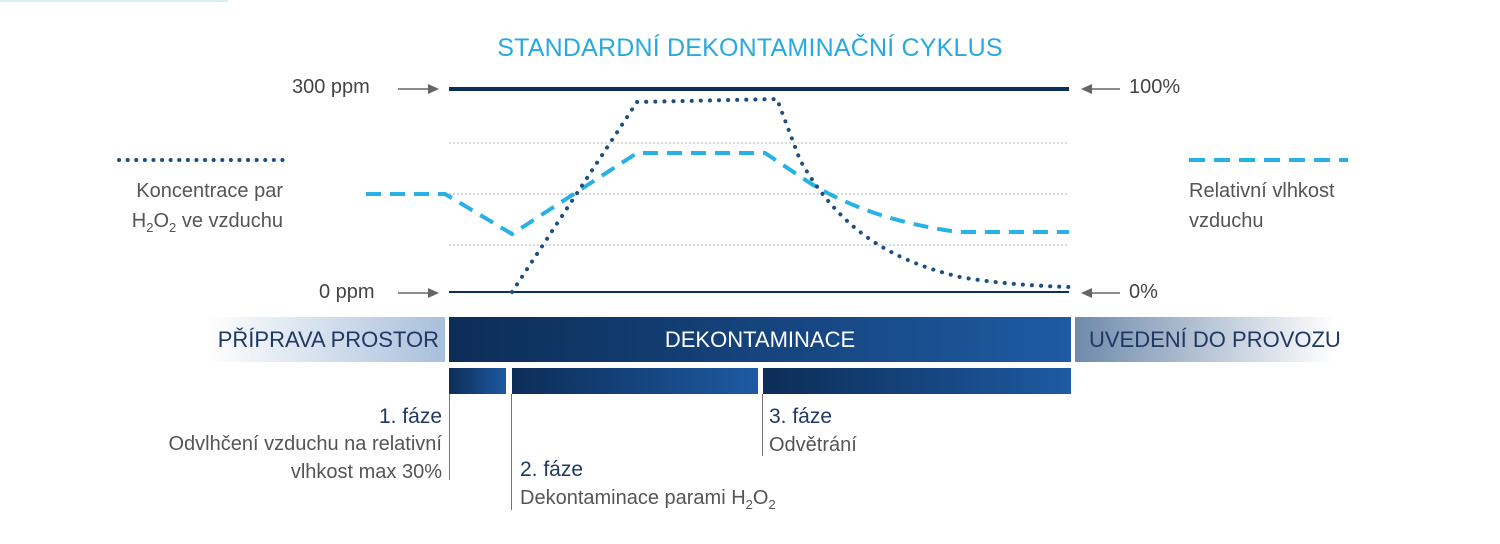  I want to click on phase-2-bar, so click(635, 381).